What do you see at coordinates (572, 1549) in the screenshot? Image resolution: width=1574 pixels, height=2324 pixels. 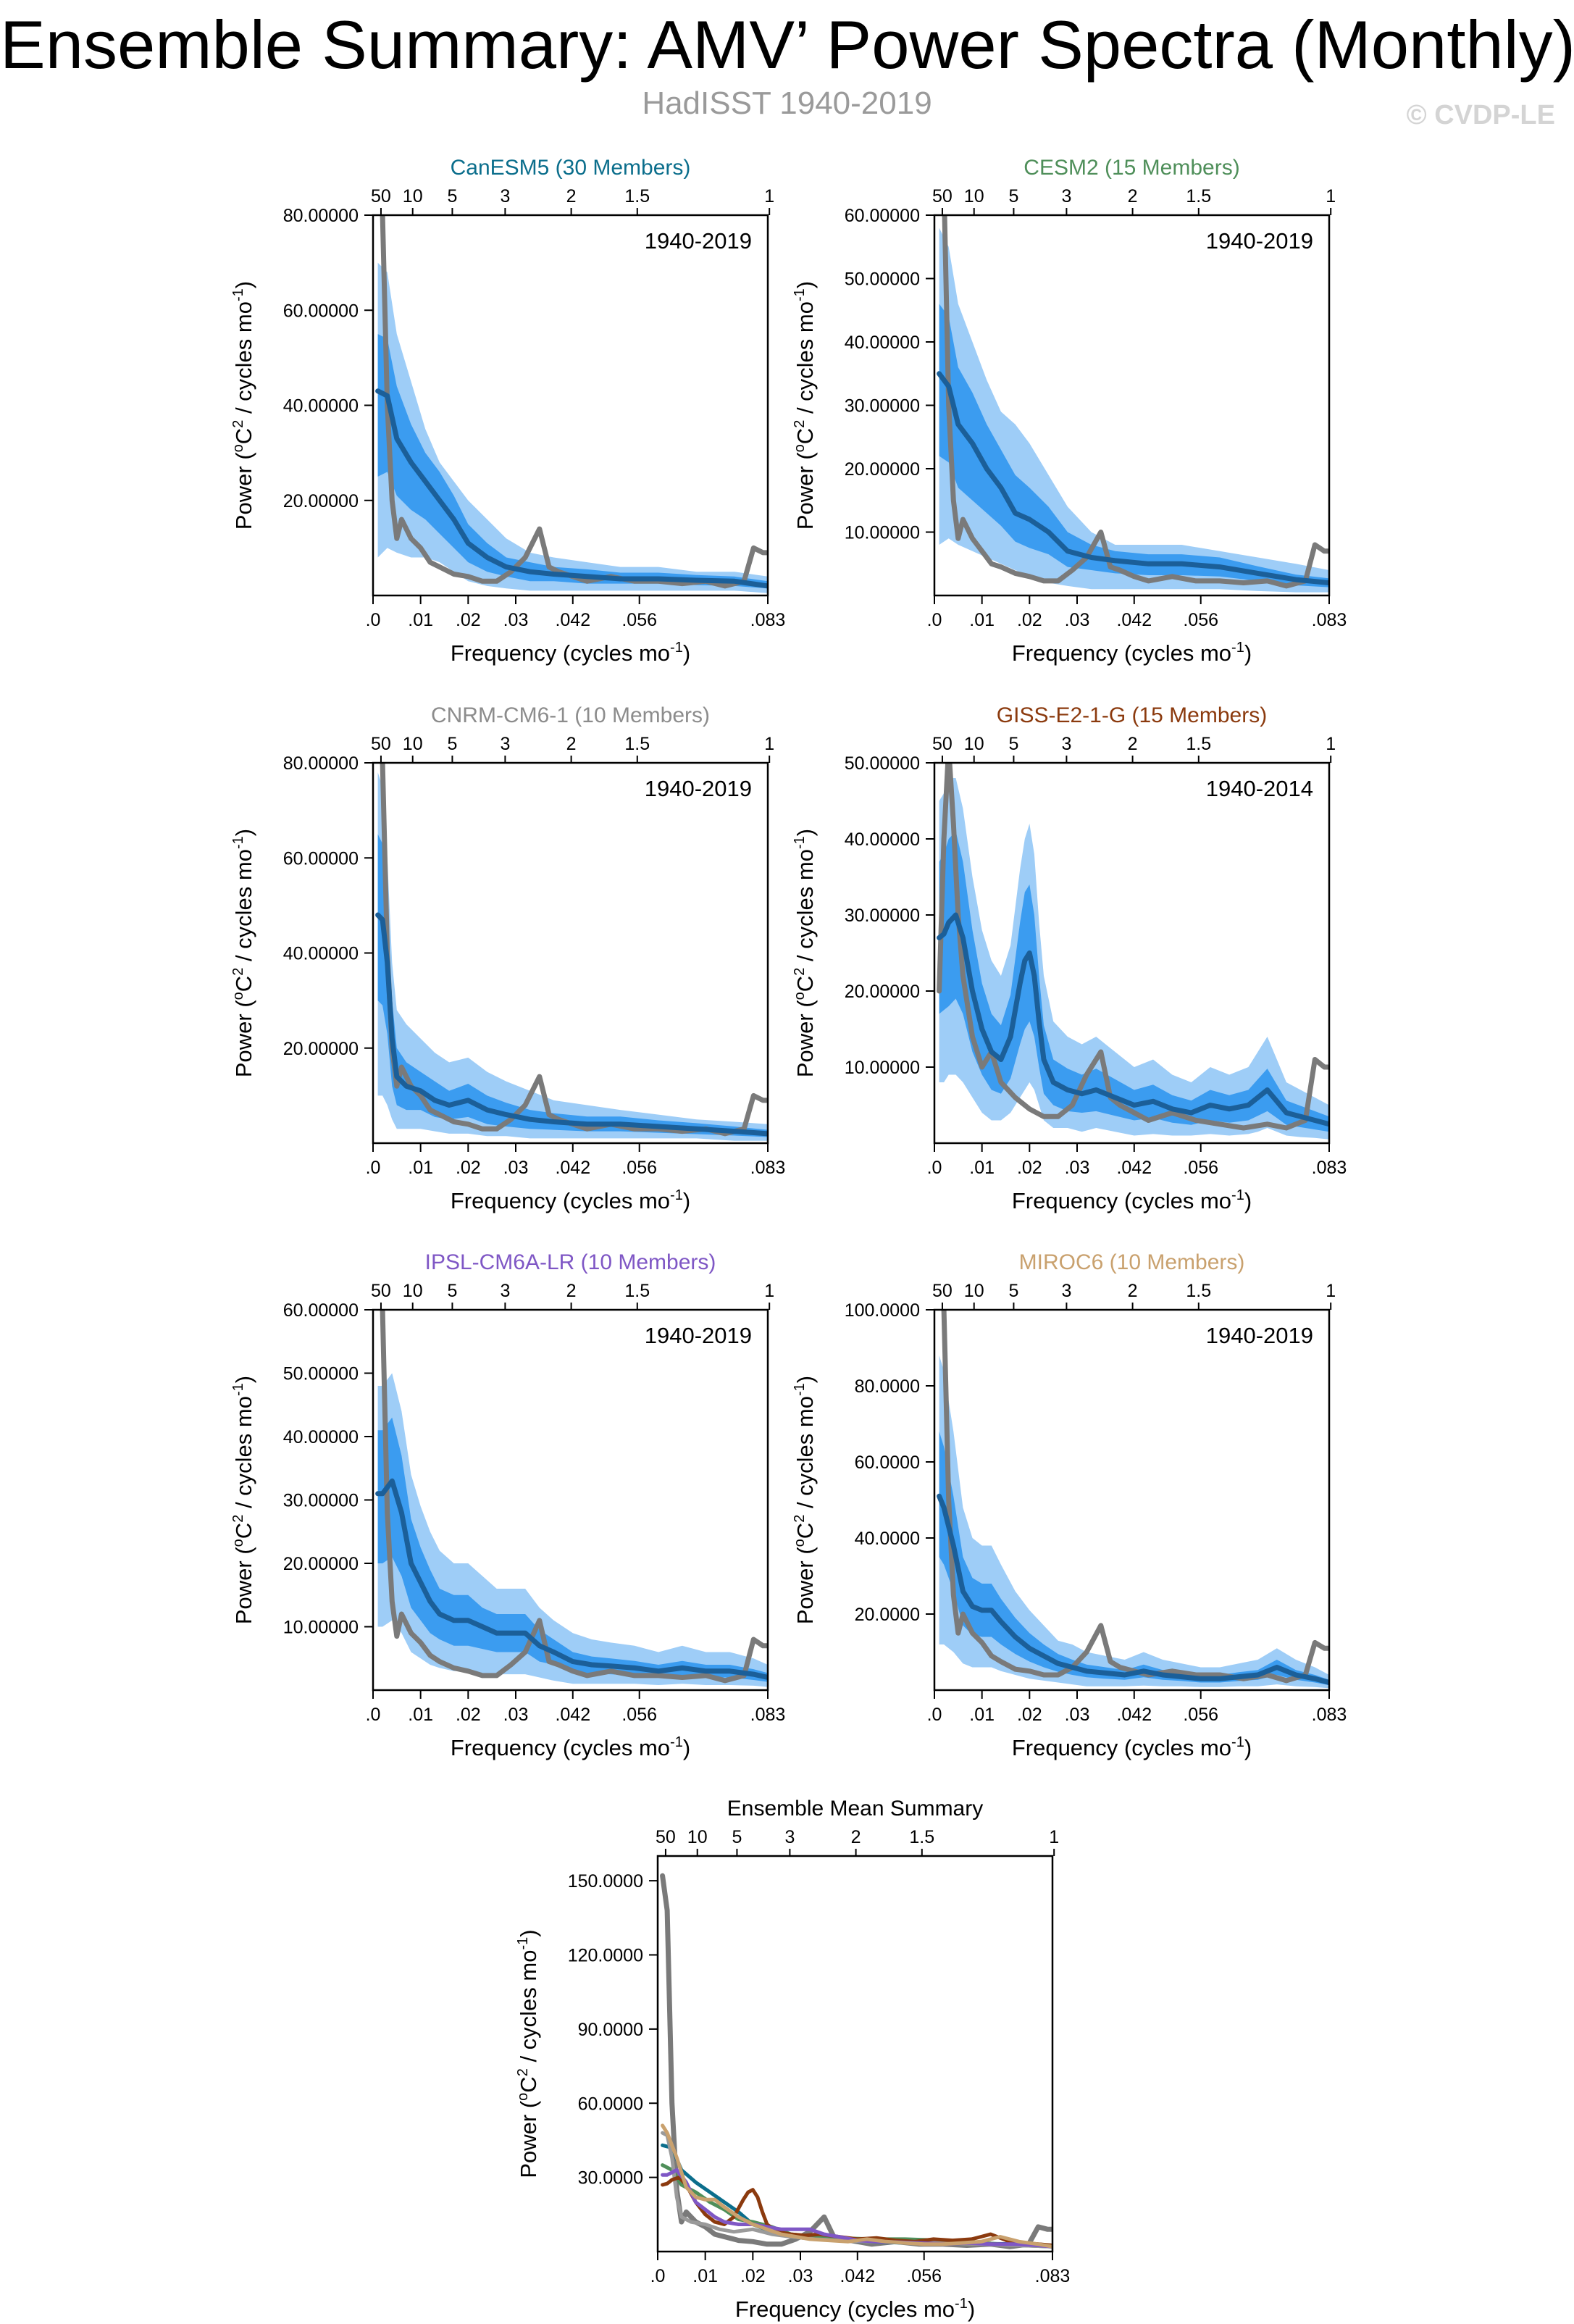 I see `range-band-inner` at bounding box center [572, 1549].